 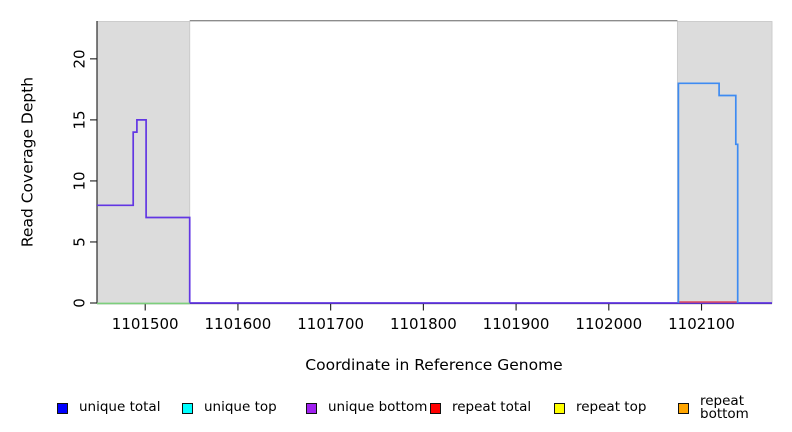 I want to click on x-axis-title: Coordinate in Reference Genome, so click(x=434, y=365).